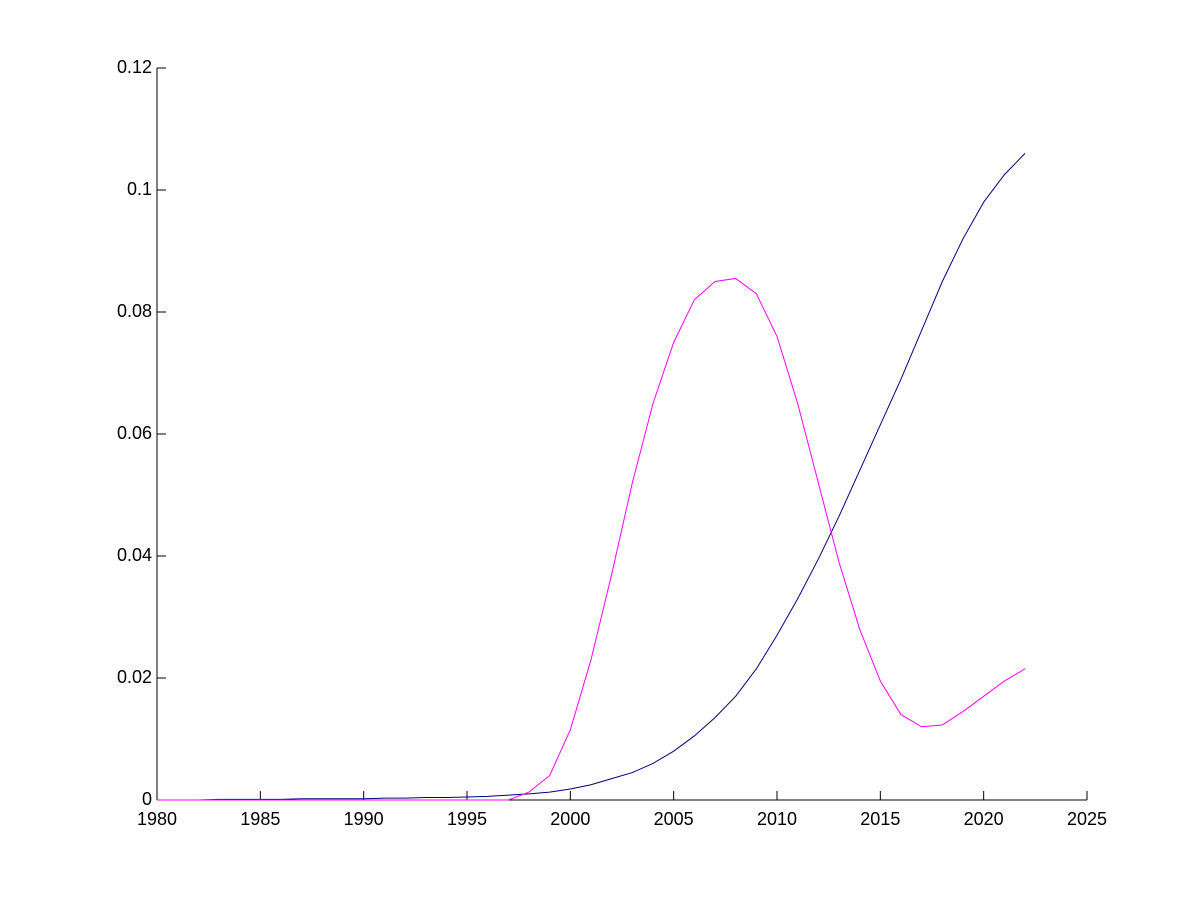 The height and width of the screenshot is (900, 1200). Describe the element at coordinates (984, 819) in the screenshot. I see `x-tick-label: 2020` at that location.